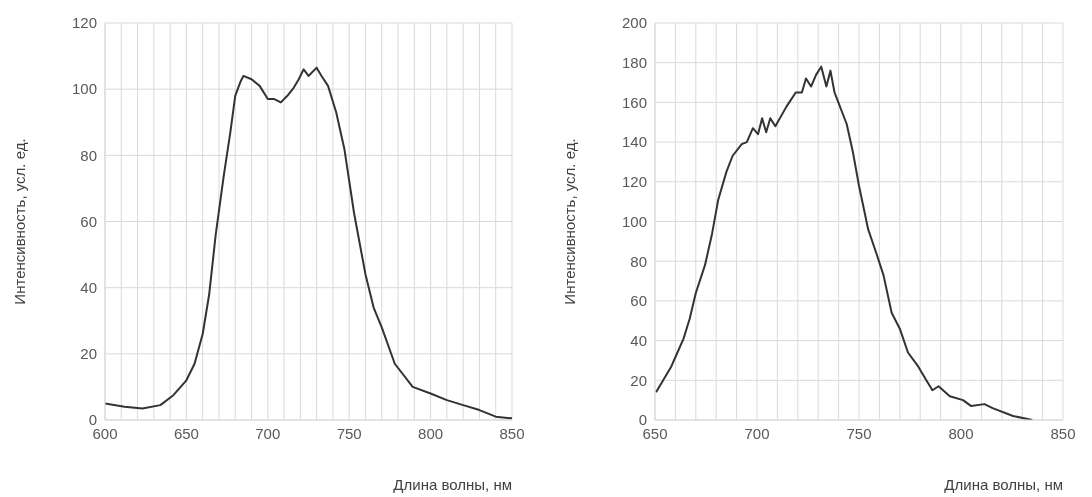  What do you see at coordinates (186, 433) in the screenshot?
I see `x-tick-label: 650` at bounding box center [186, 433].